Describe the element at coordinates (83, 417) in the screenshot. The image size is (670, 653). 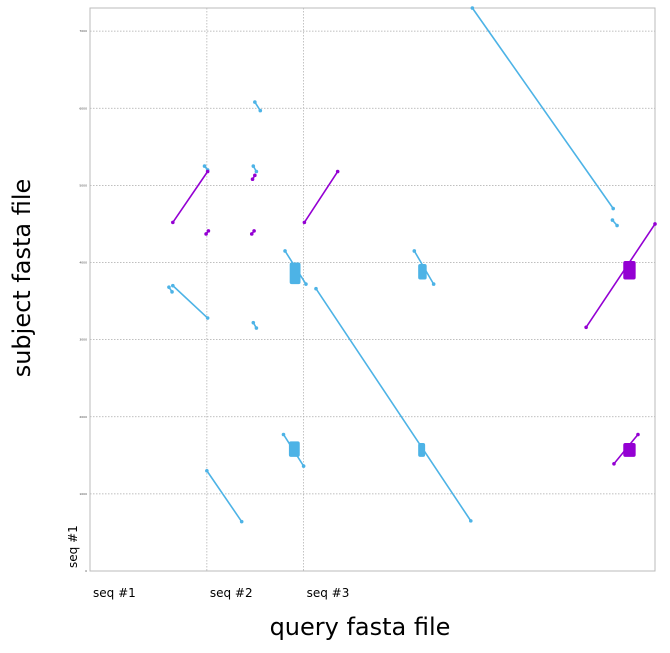
I see `y-tick-label: 2000` at that location.